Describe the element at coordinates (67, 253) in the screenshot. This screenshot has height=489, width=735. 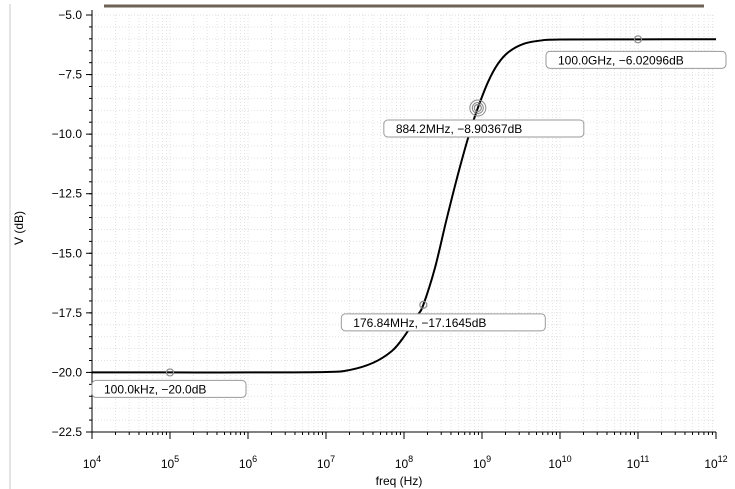
I see `y-tick-label: −15.0` at that location.